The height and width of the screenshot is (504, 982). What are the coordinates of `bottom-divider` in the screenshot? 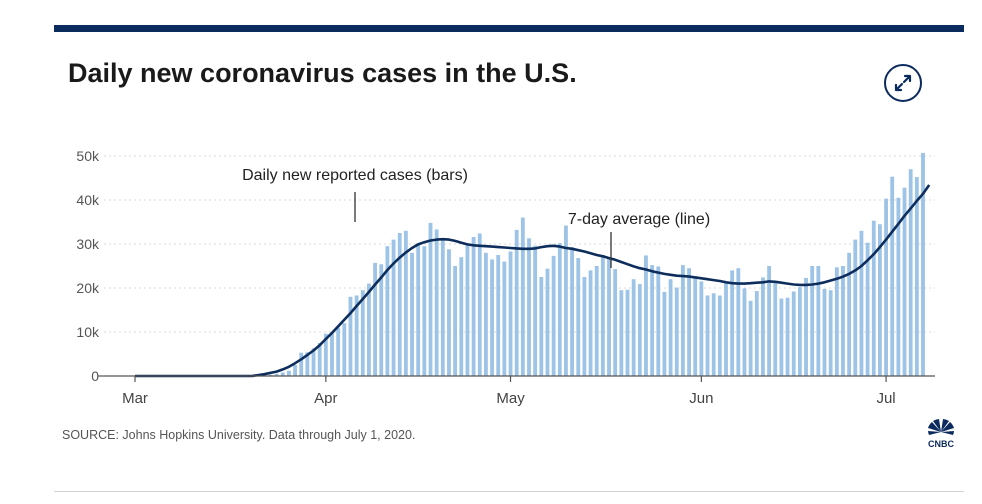 It's located at (509, 491).